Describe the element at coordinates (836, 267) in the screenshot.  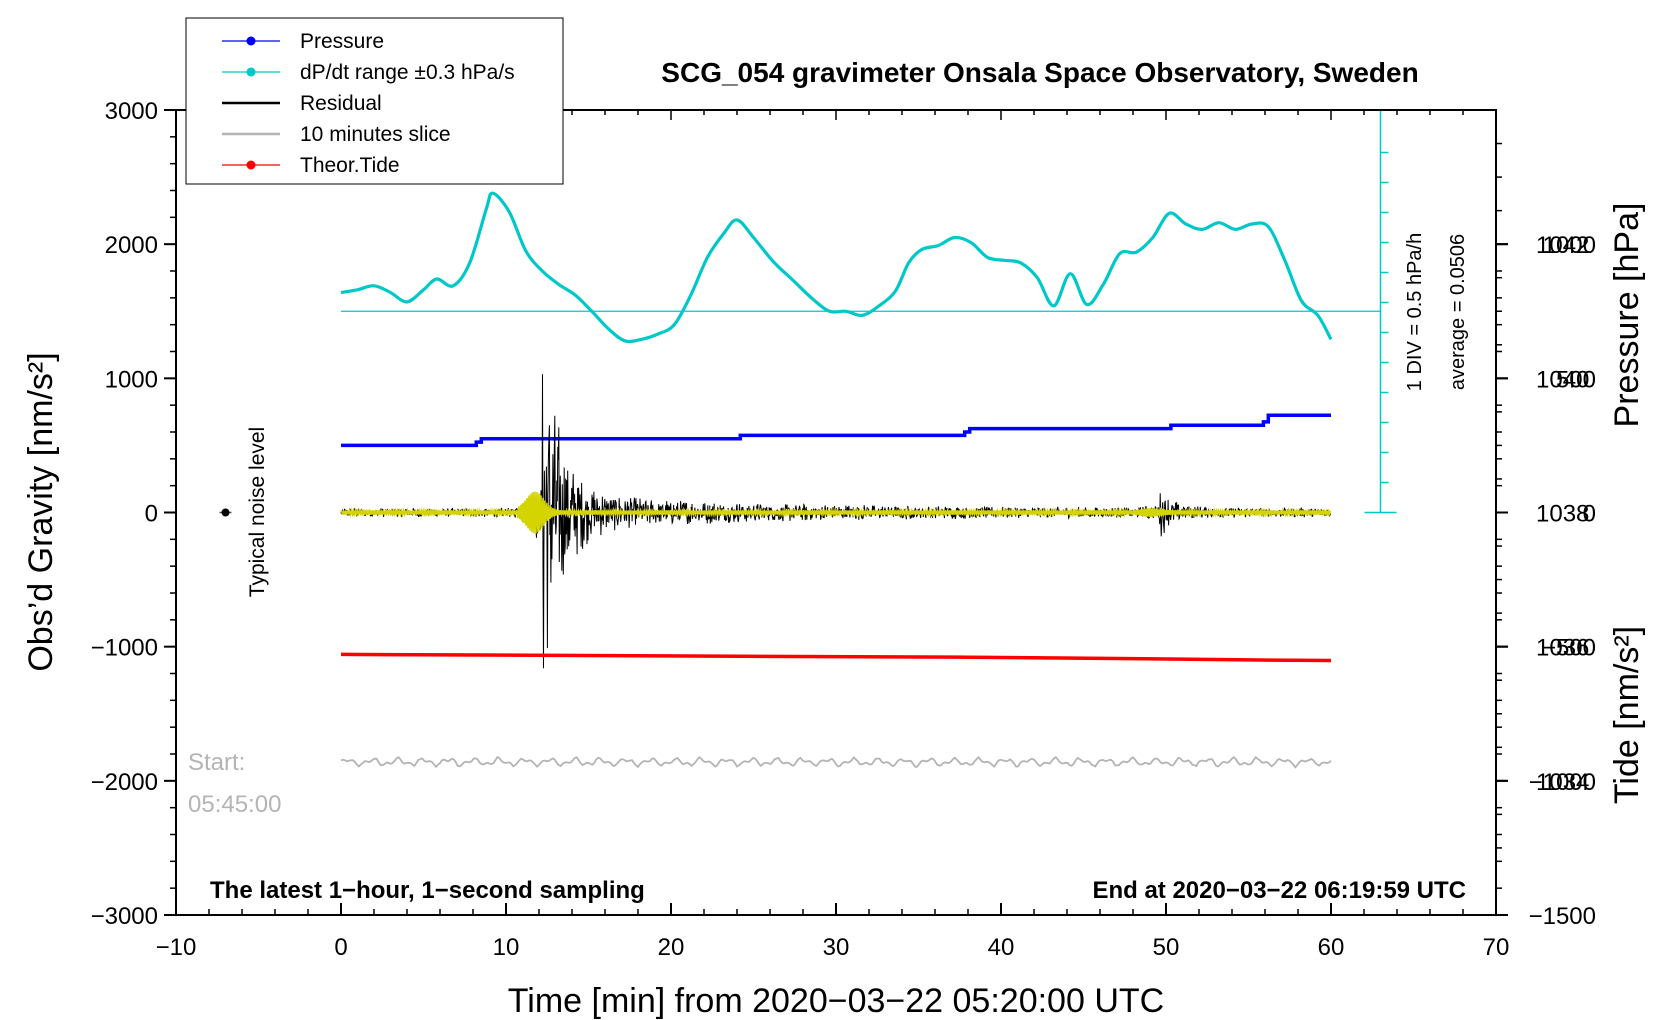
I see `dpdt-line` at that location.